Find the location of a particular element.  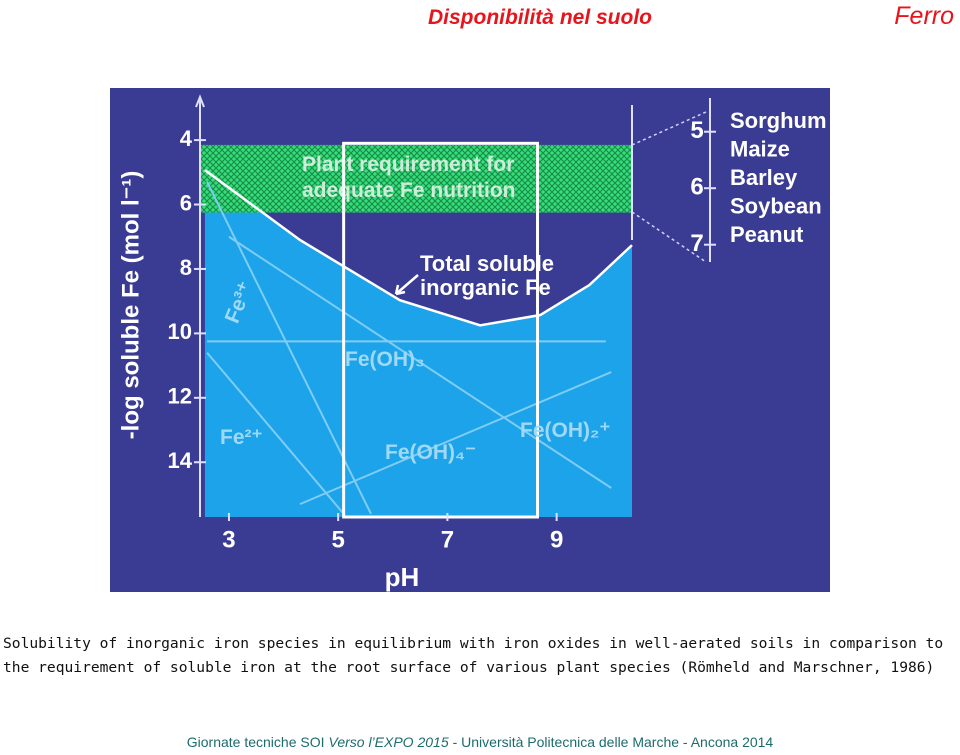

connector-lines is located at coordinates (669, 187).